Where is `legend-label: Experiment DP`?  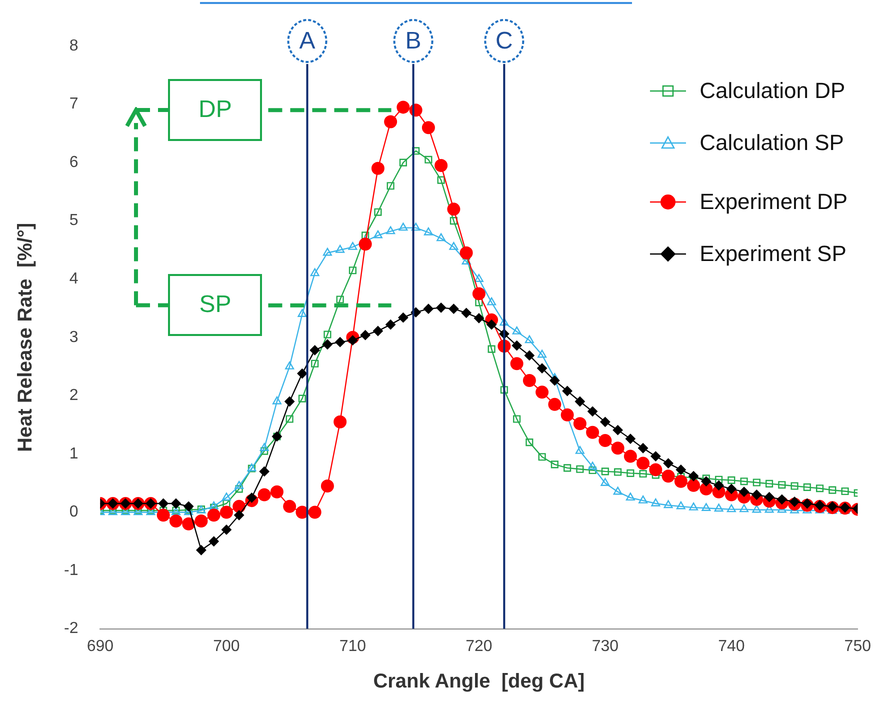
legend-label: Experiment DP is located at coordinates (774, 201).